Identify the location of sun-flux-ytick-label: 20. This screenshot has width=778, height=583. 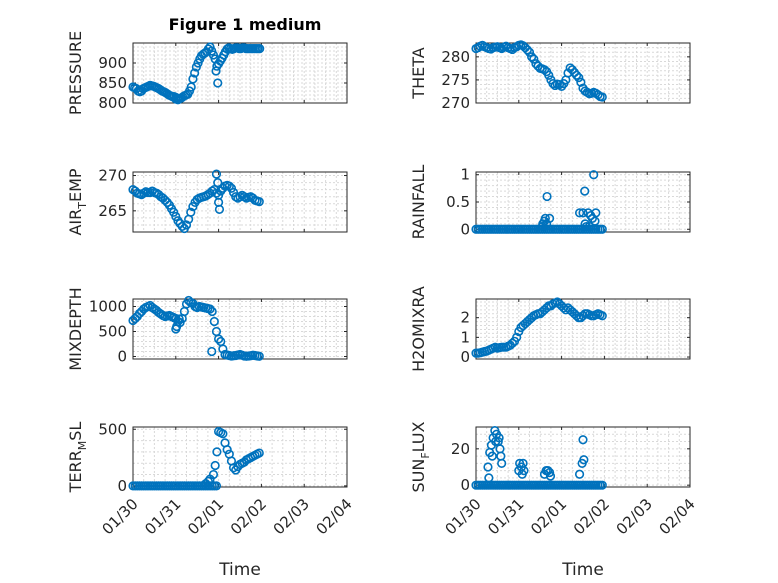
(460, 449).